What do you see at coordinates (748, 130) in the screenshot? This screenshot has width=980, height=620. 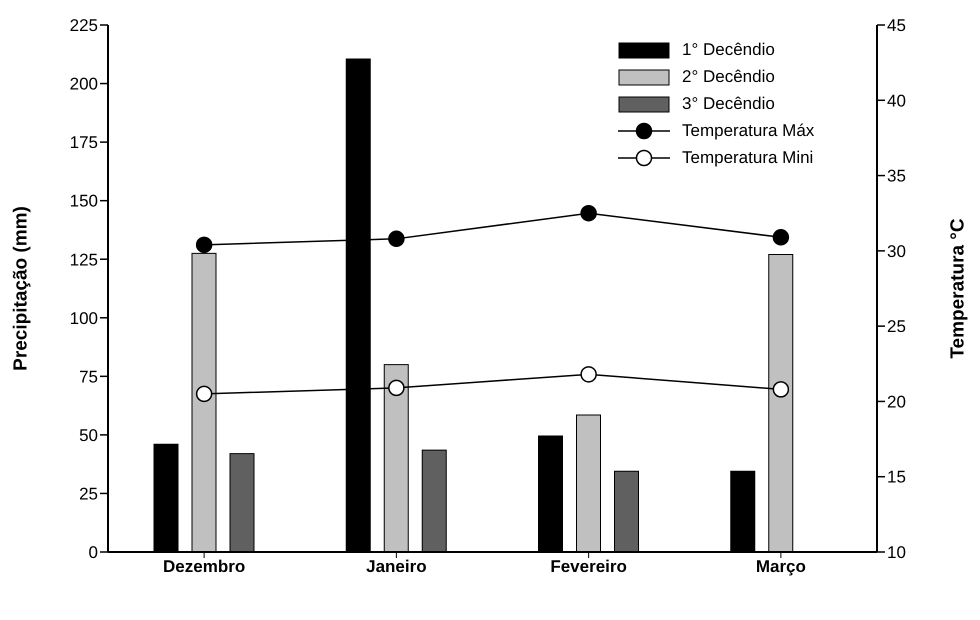 I see `legend-label: Temperatura Máx` at bounding box center [748, 130].